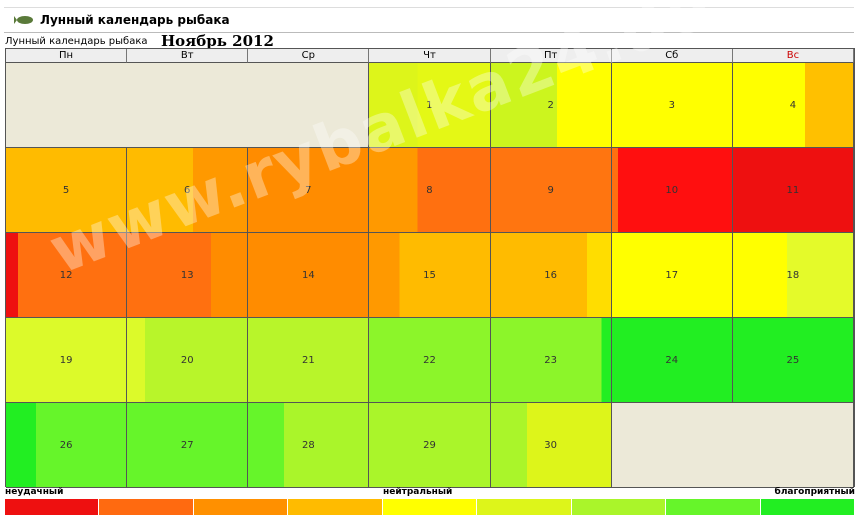 This screenshot has width=860, height=520. I want to click on day-cell: 25, so click(793, 360).